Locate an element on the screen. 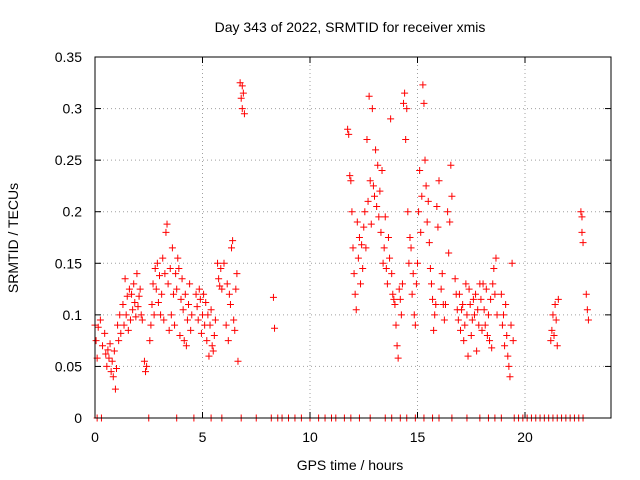 The width and height of the screenshot is (640, 480). y-tick-label: 0 is located at coordinates (78, 418).